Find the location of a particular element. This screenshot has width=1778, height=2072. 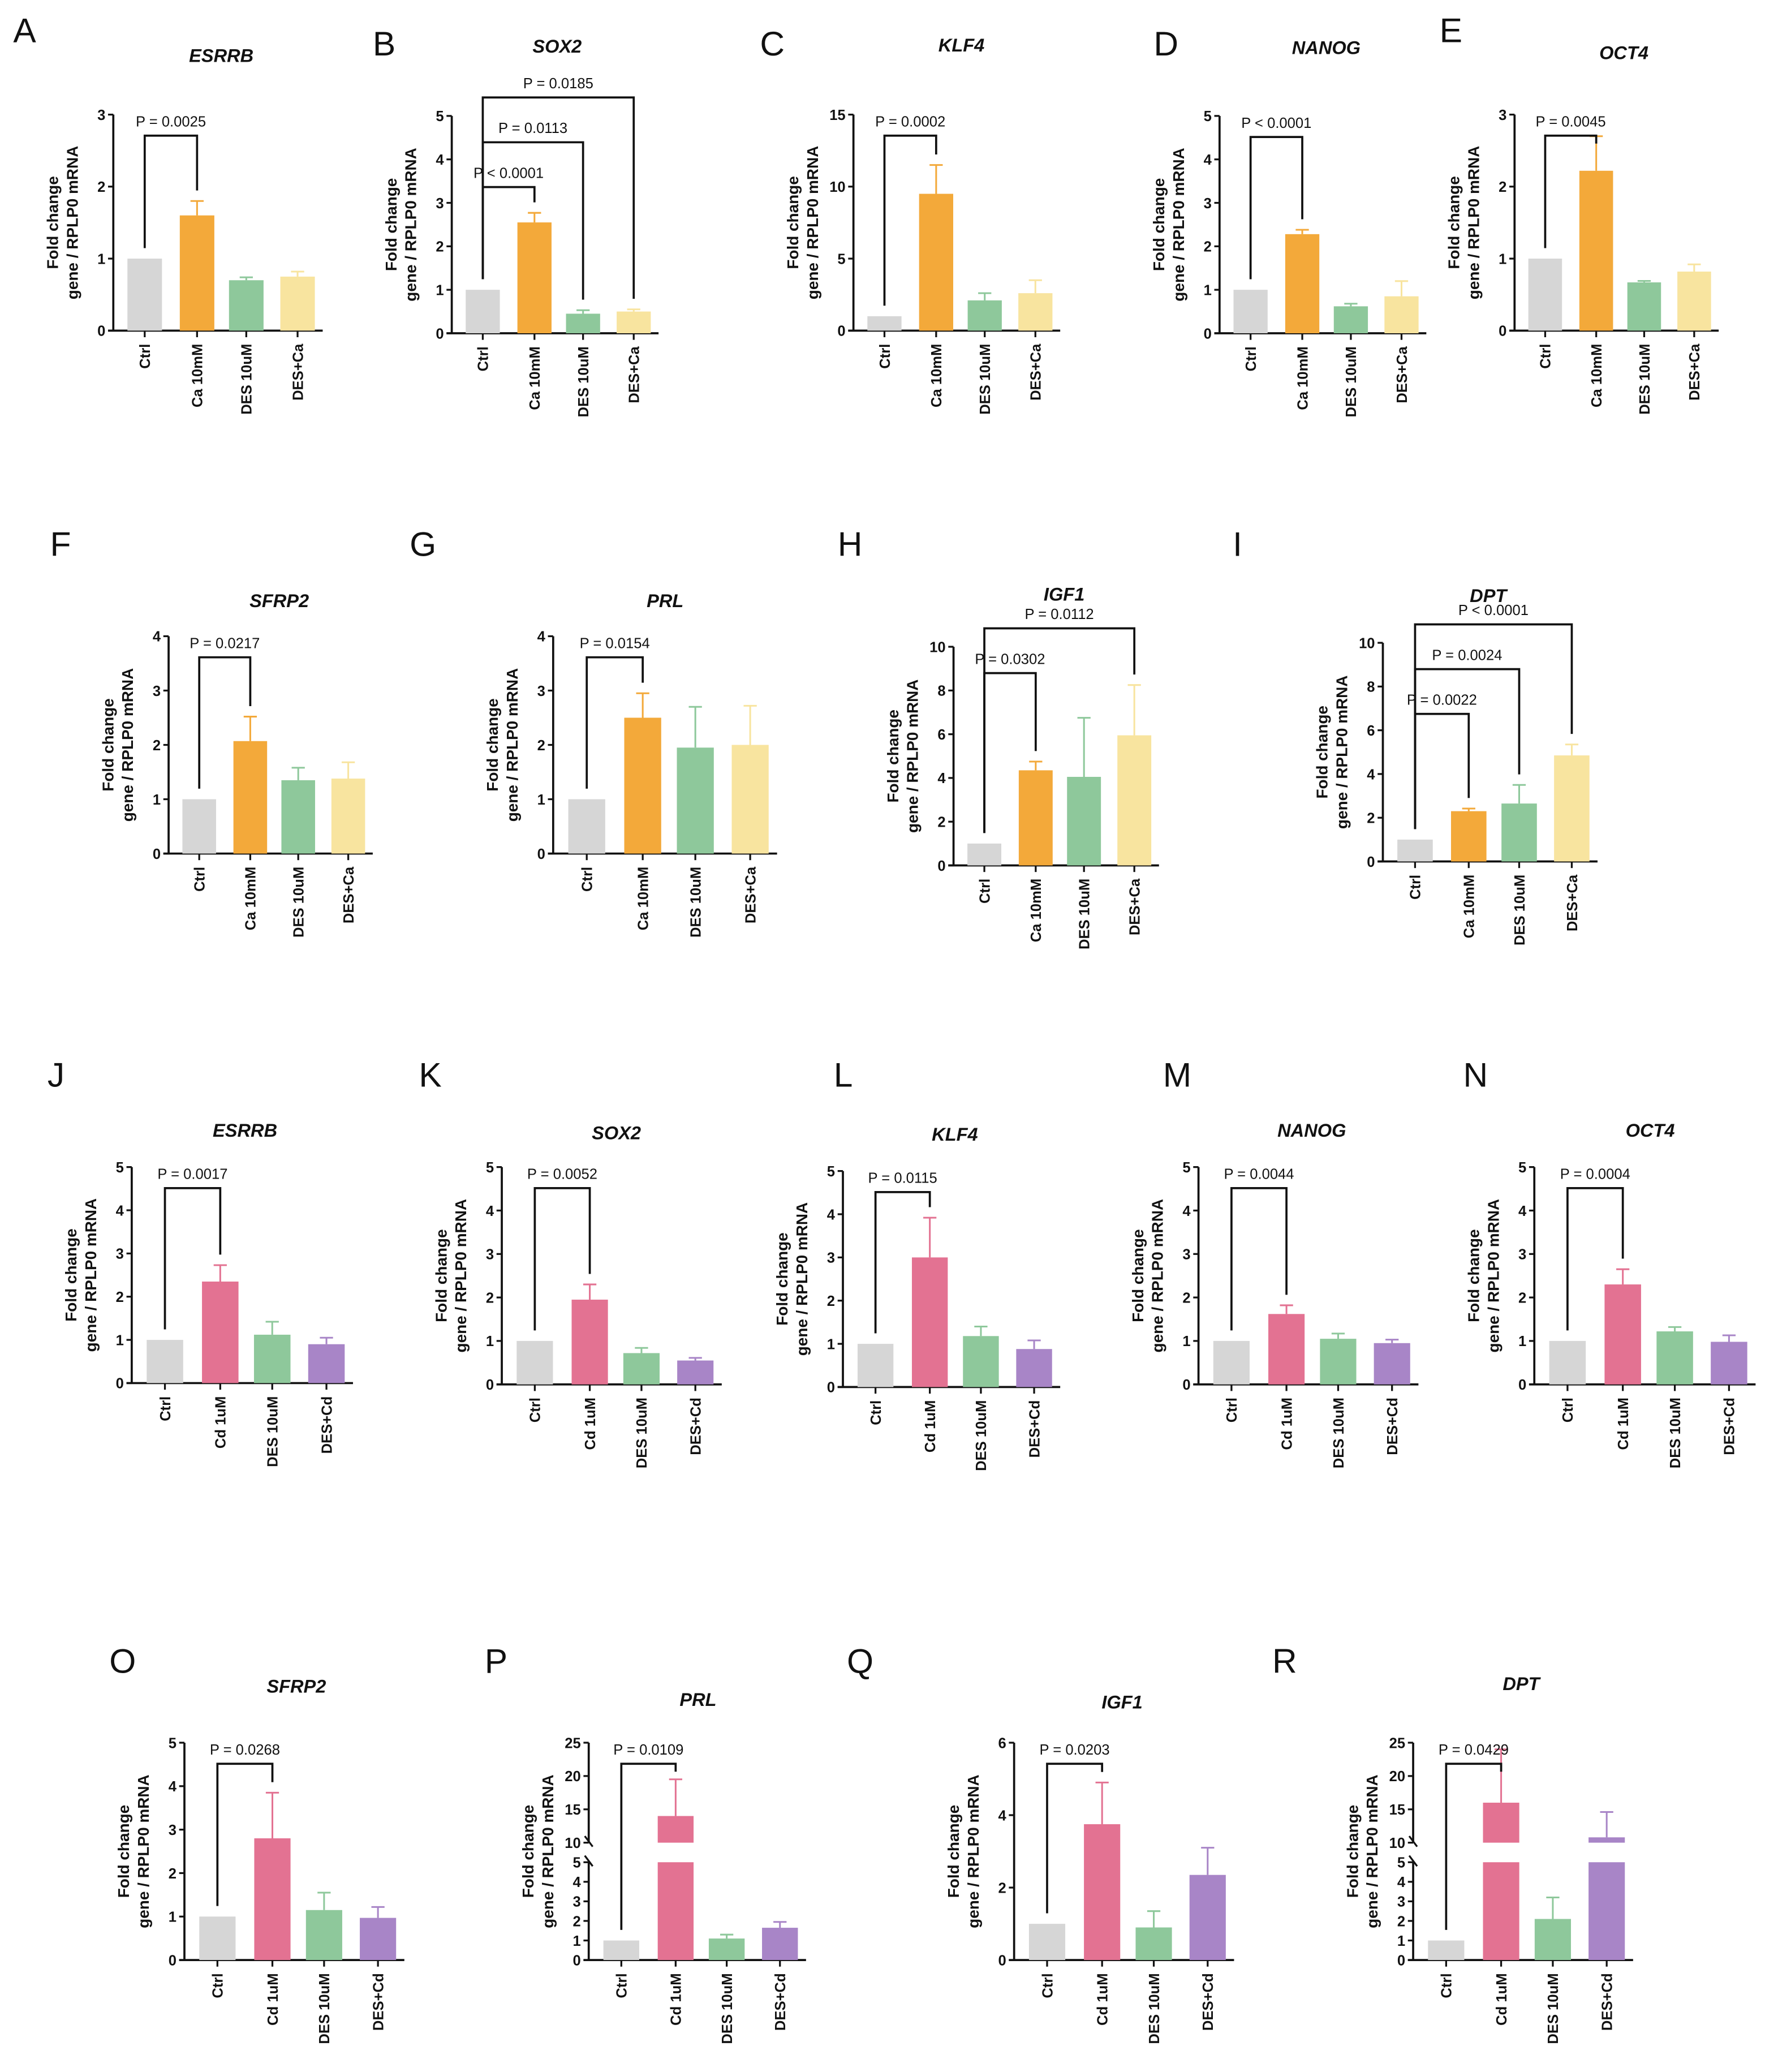

panel-letter: K is located at coordinates (430, 1075).